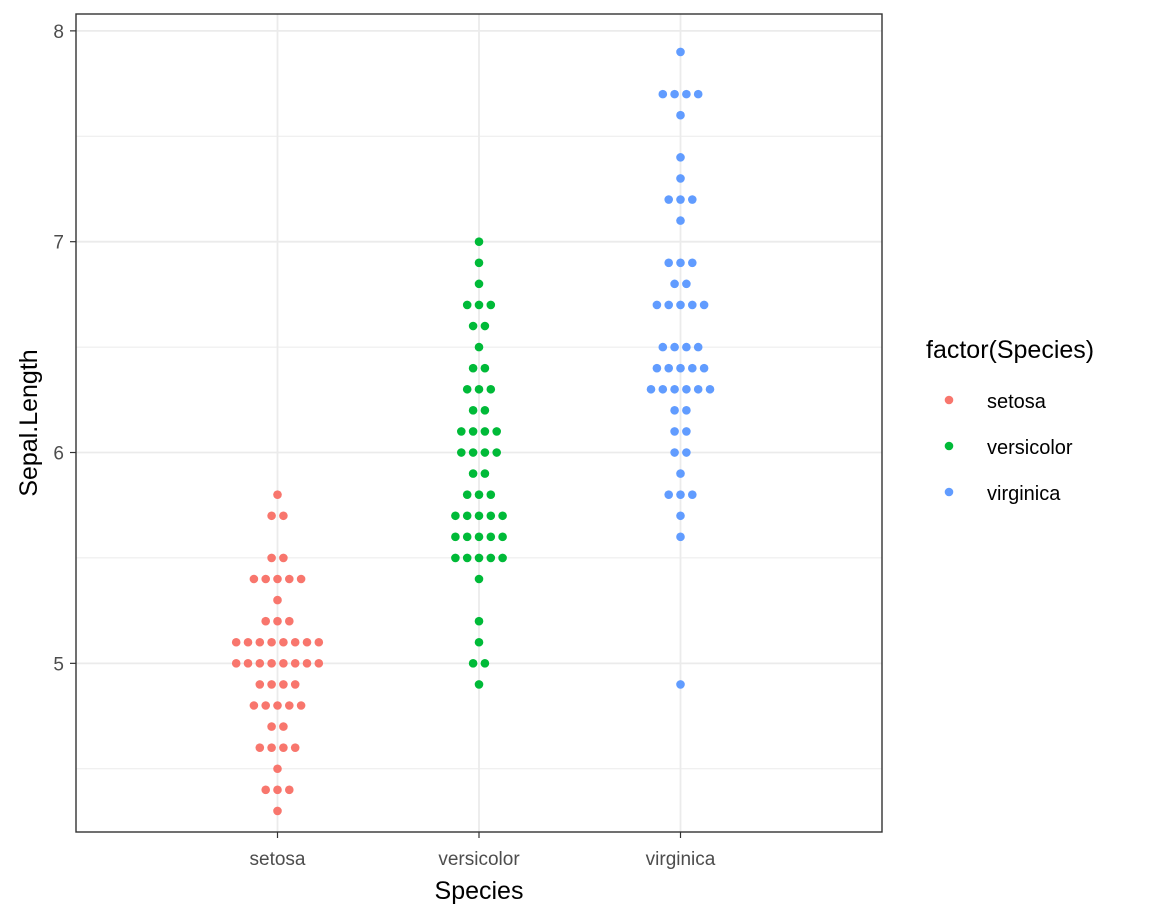  I want to click on legend-item-versicolor: versicolor, so click(1008, 448).